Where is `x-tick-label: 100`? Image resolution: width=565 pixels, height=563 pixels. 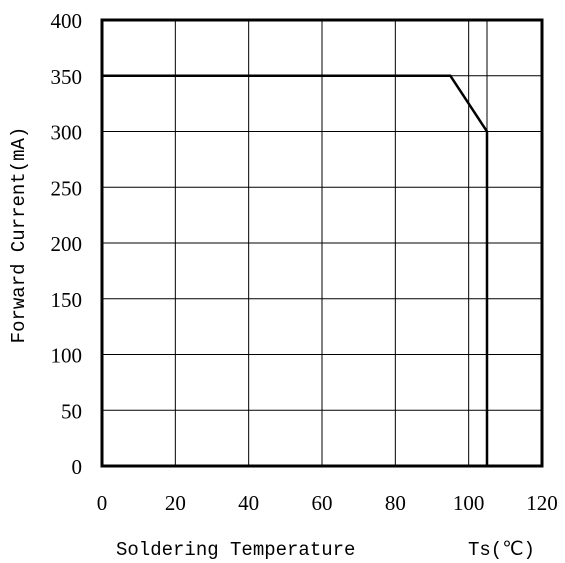
x-tick-label: 100 is located at coordinates (469, 503).